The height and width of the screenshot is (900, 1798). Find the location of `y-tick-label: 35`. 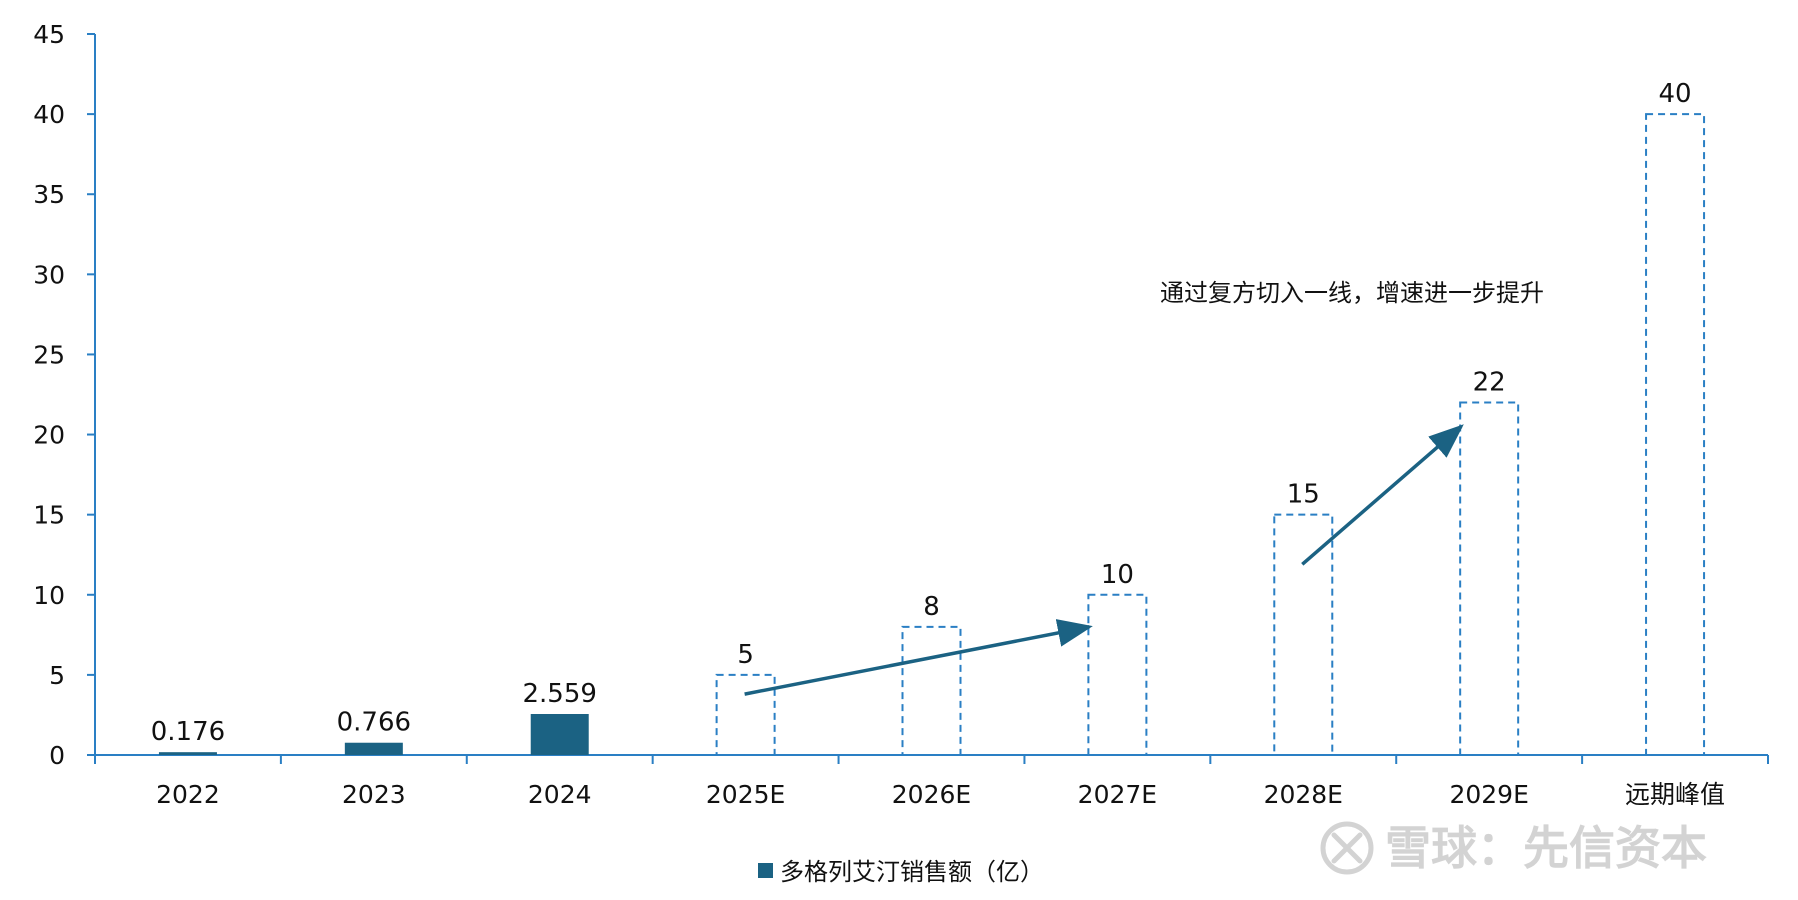

y-tick-label: 35 is located at coordinates (49, 194).